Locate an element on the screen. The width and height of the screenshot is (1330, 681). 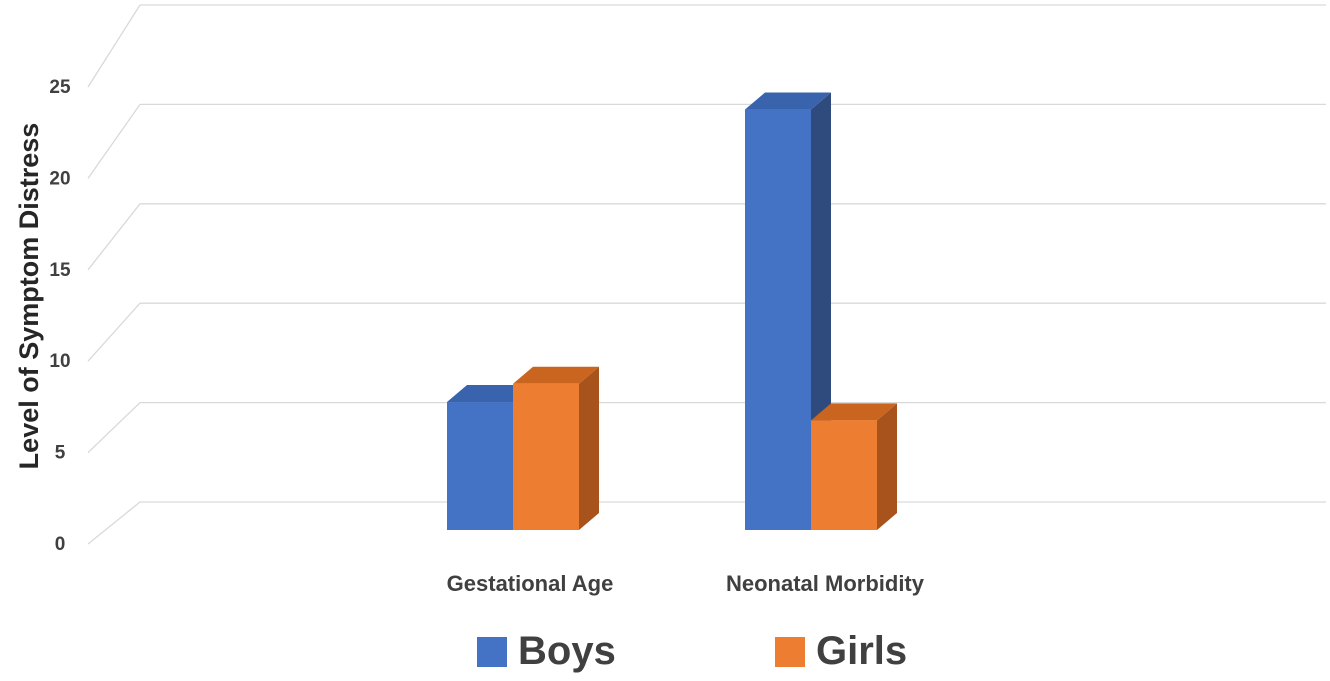
x-axis-categories: Gestational Age Neonatal Morbidity is located at coordinates (686, 583).